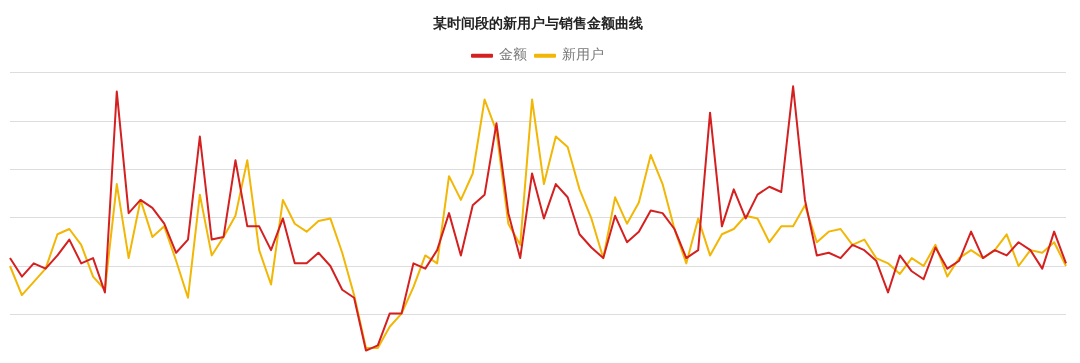 This screenshot has height=363, width=1080. I want to click on chart-title: 某时间段的新用户与销售金额曲线, so click(537, 23).